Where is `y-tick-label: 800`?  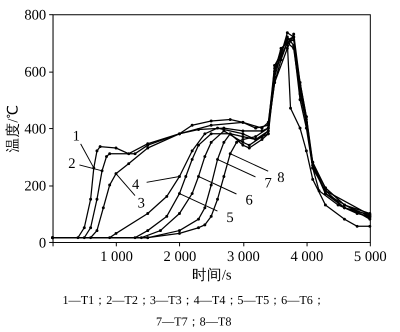 y-tick-label: 800 is located at coordinates (35, 16).